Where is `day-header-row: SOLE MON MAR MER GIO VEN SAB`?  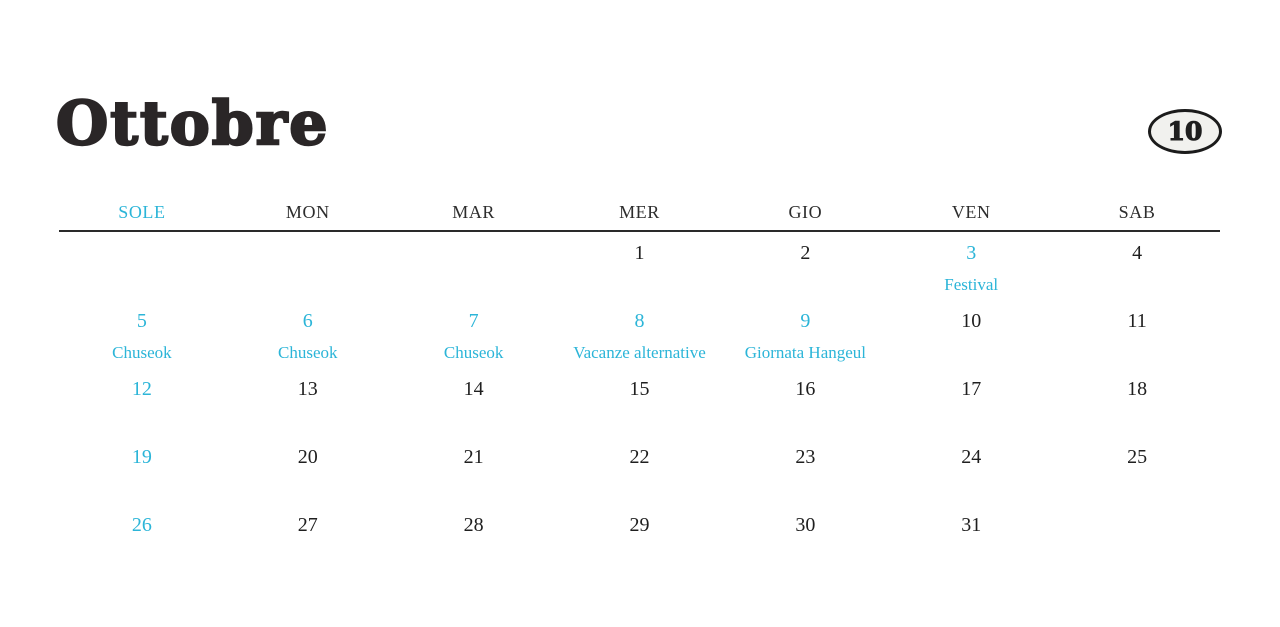 day-header-row: SOLE MON MAR MER GIO VEN SAB is located at coordinates (639, 217).